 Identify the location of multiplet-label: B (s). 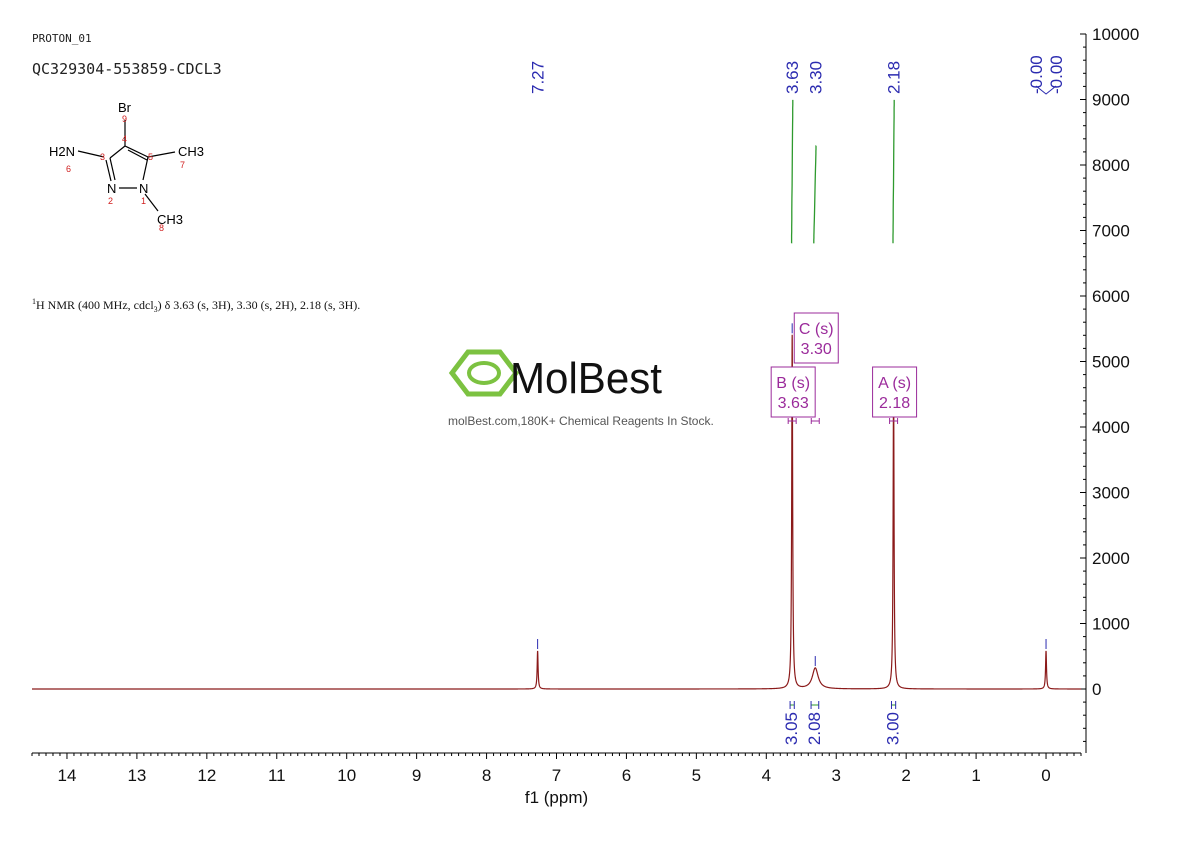
(793, 383).